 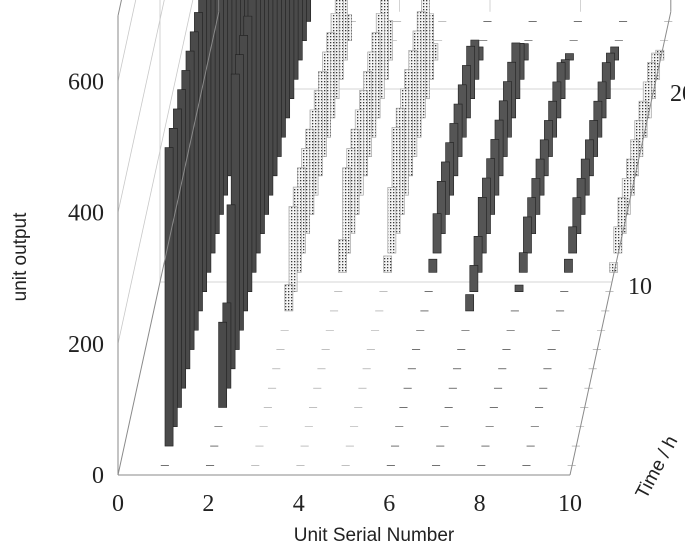 What do you see at coordinates (98, 476) in the screenshot?
I see `y-tick-label: 0` at bounding box center [98, 476].